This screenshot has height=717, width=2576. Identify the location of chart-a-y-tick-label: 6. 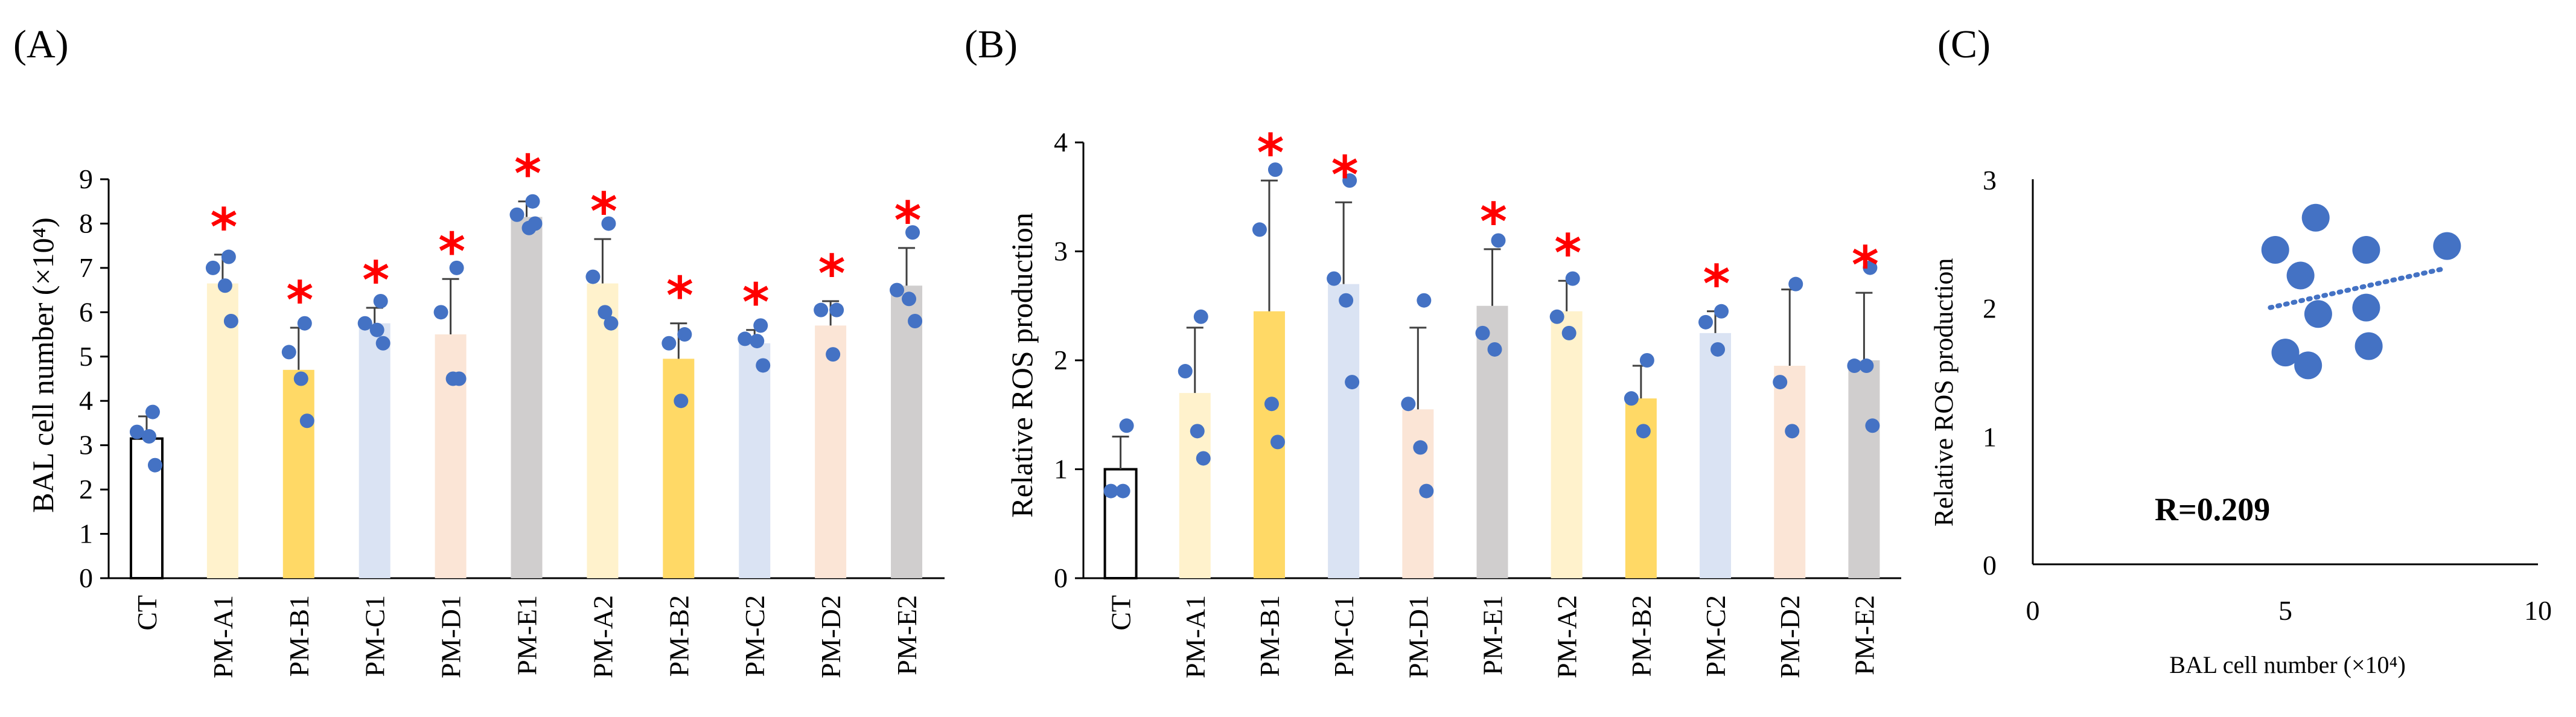
(86, 311).